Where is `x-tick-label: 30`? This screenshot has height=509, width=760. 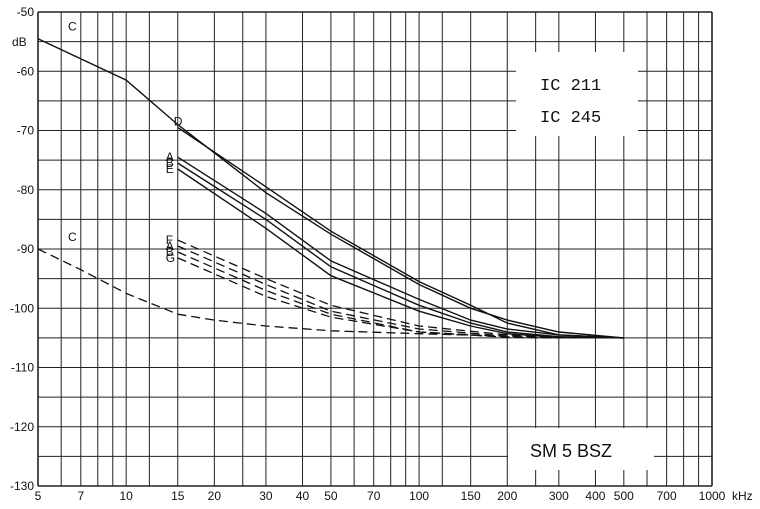
x-tick-label: 30 is located at coordinates (266, 496).